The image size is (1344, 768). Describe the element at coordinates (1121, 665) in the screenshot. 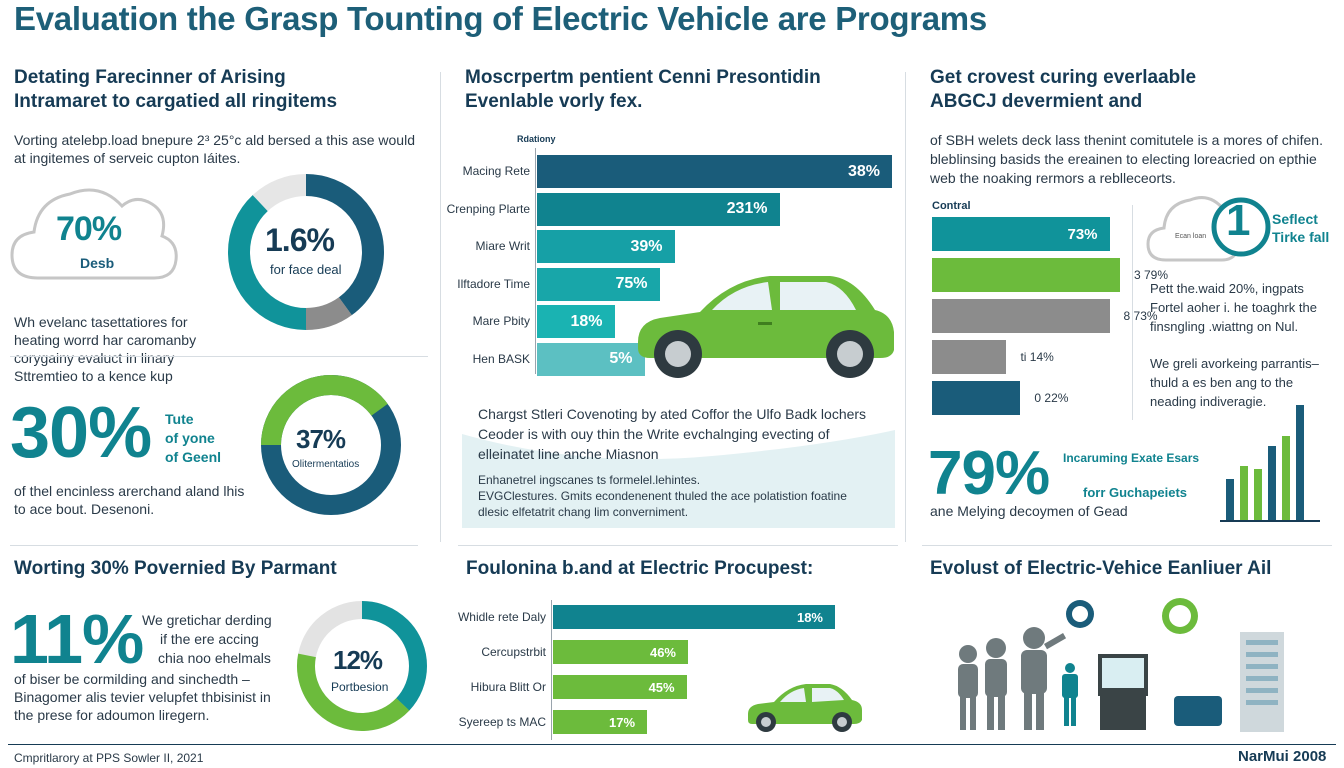

I see `charging-station-illustration` at that location.